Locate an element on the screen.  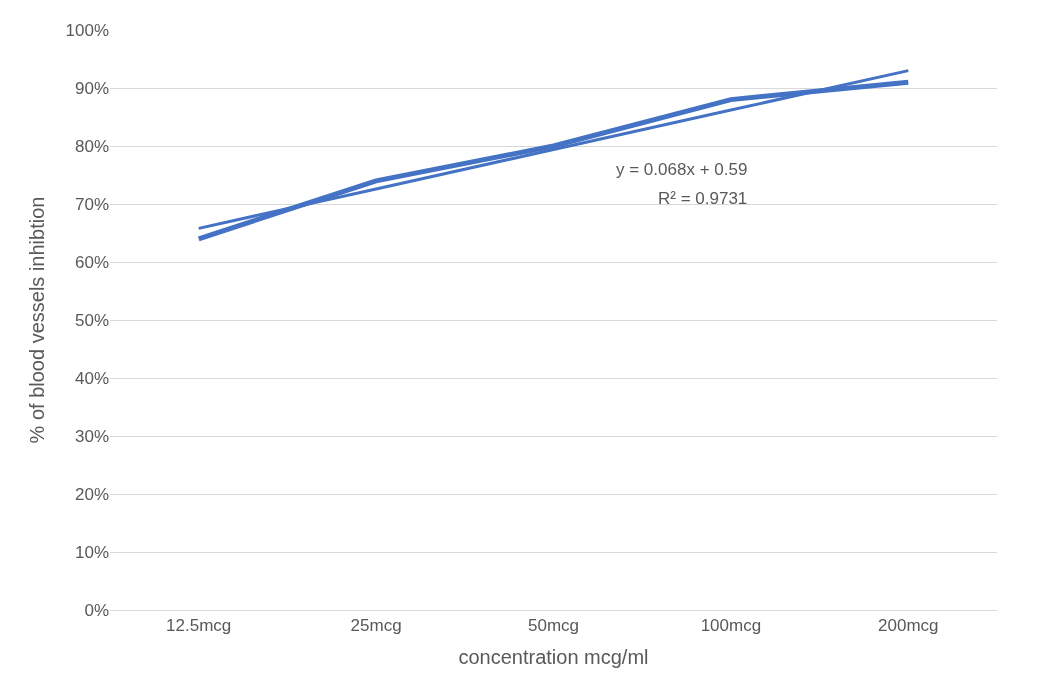
annotation: R² = 0.9731 is located at coordinates (703, 198).